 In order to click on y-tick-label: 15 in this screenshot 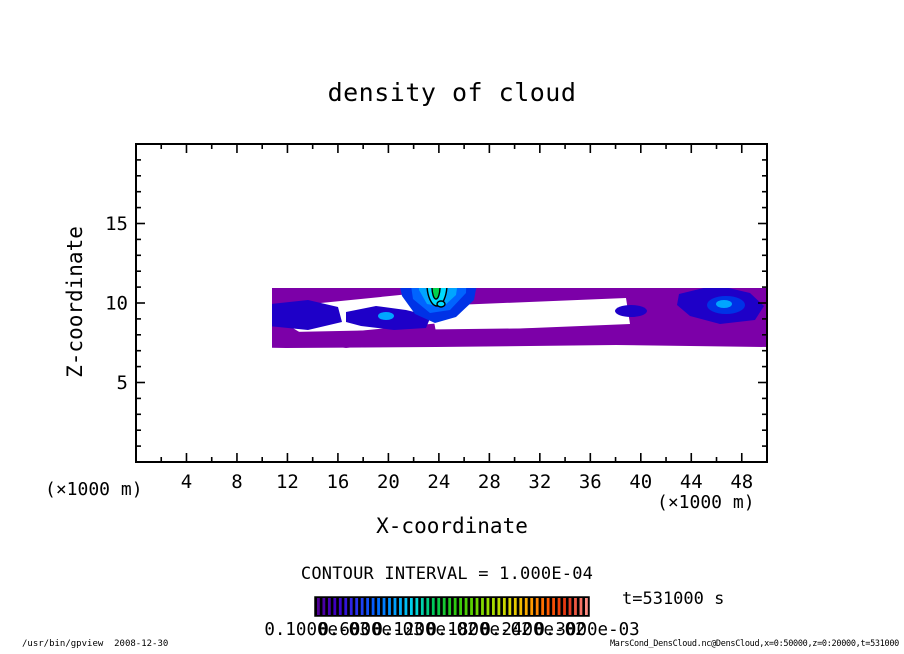, I will do `click(116, 224)`.